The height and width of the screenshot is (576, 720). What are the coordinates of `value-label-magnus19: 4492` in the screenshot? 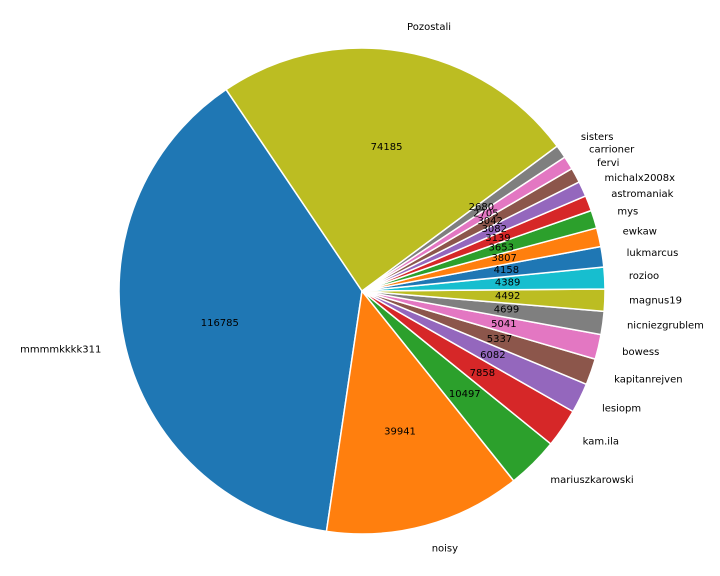 It's located at (507, 296).